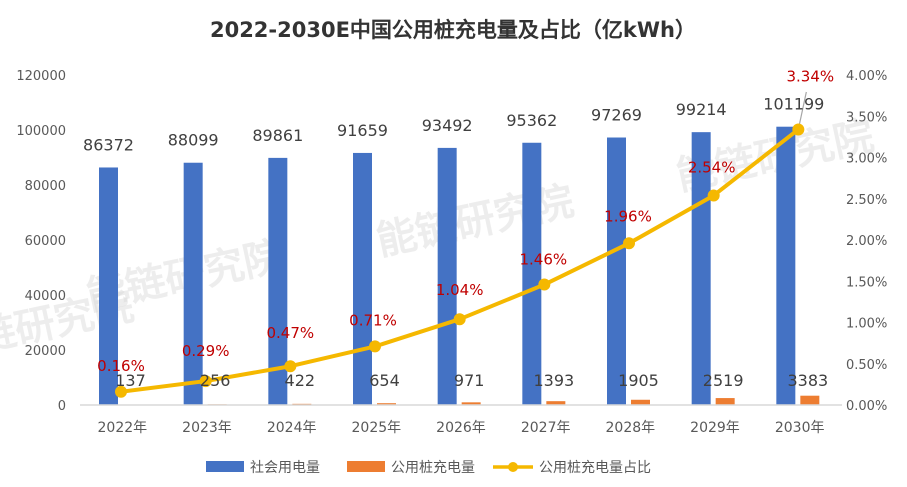 The width and height of the screenshot is (907, 487). Describe the element at coordinates (807, 380) in the screenshot. I see `bar-value-label-charging: 3383` at that location.